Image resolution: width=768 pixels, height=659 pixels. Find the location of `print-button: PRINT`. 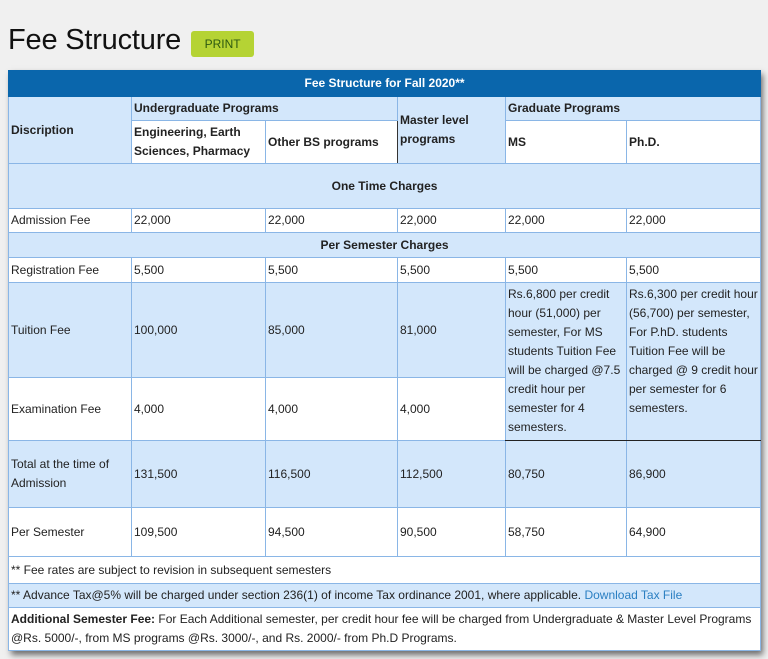

print-button: PRINT is located at coordinates (223, 44).